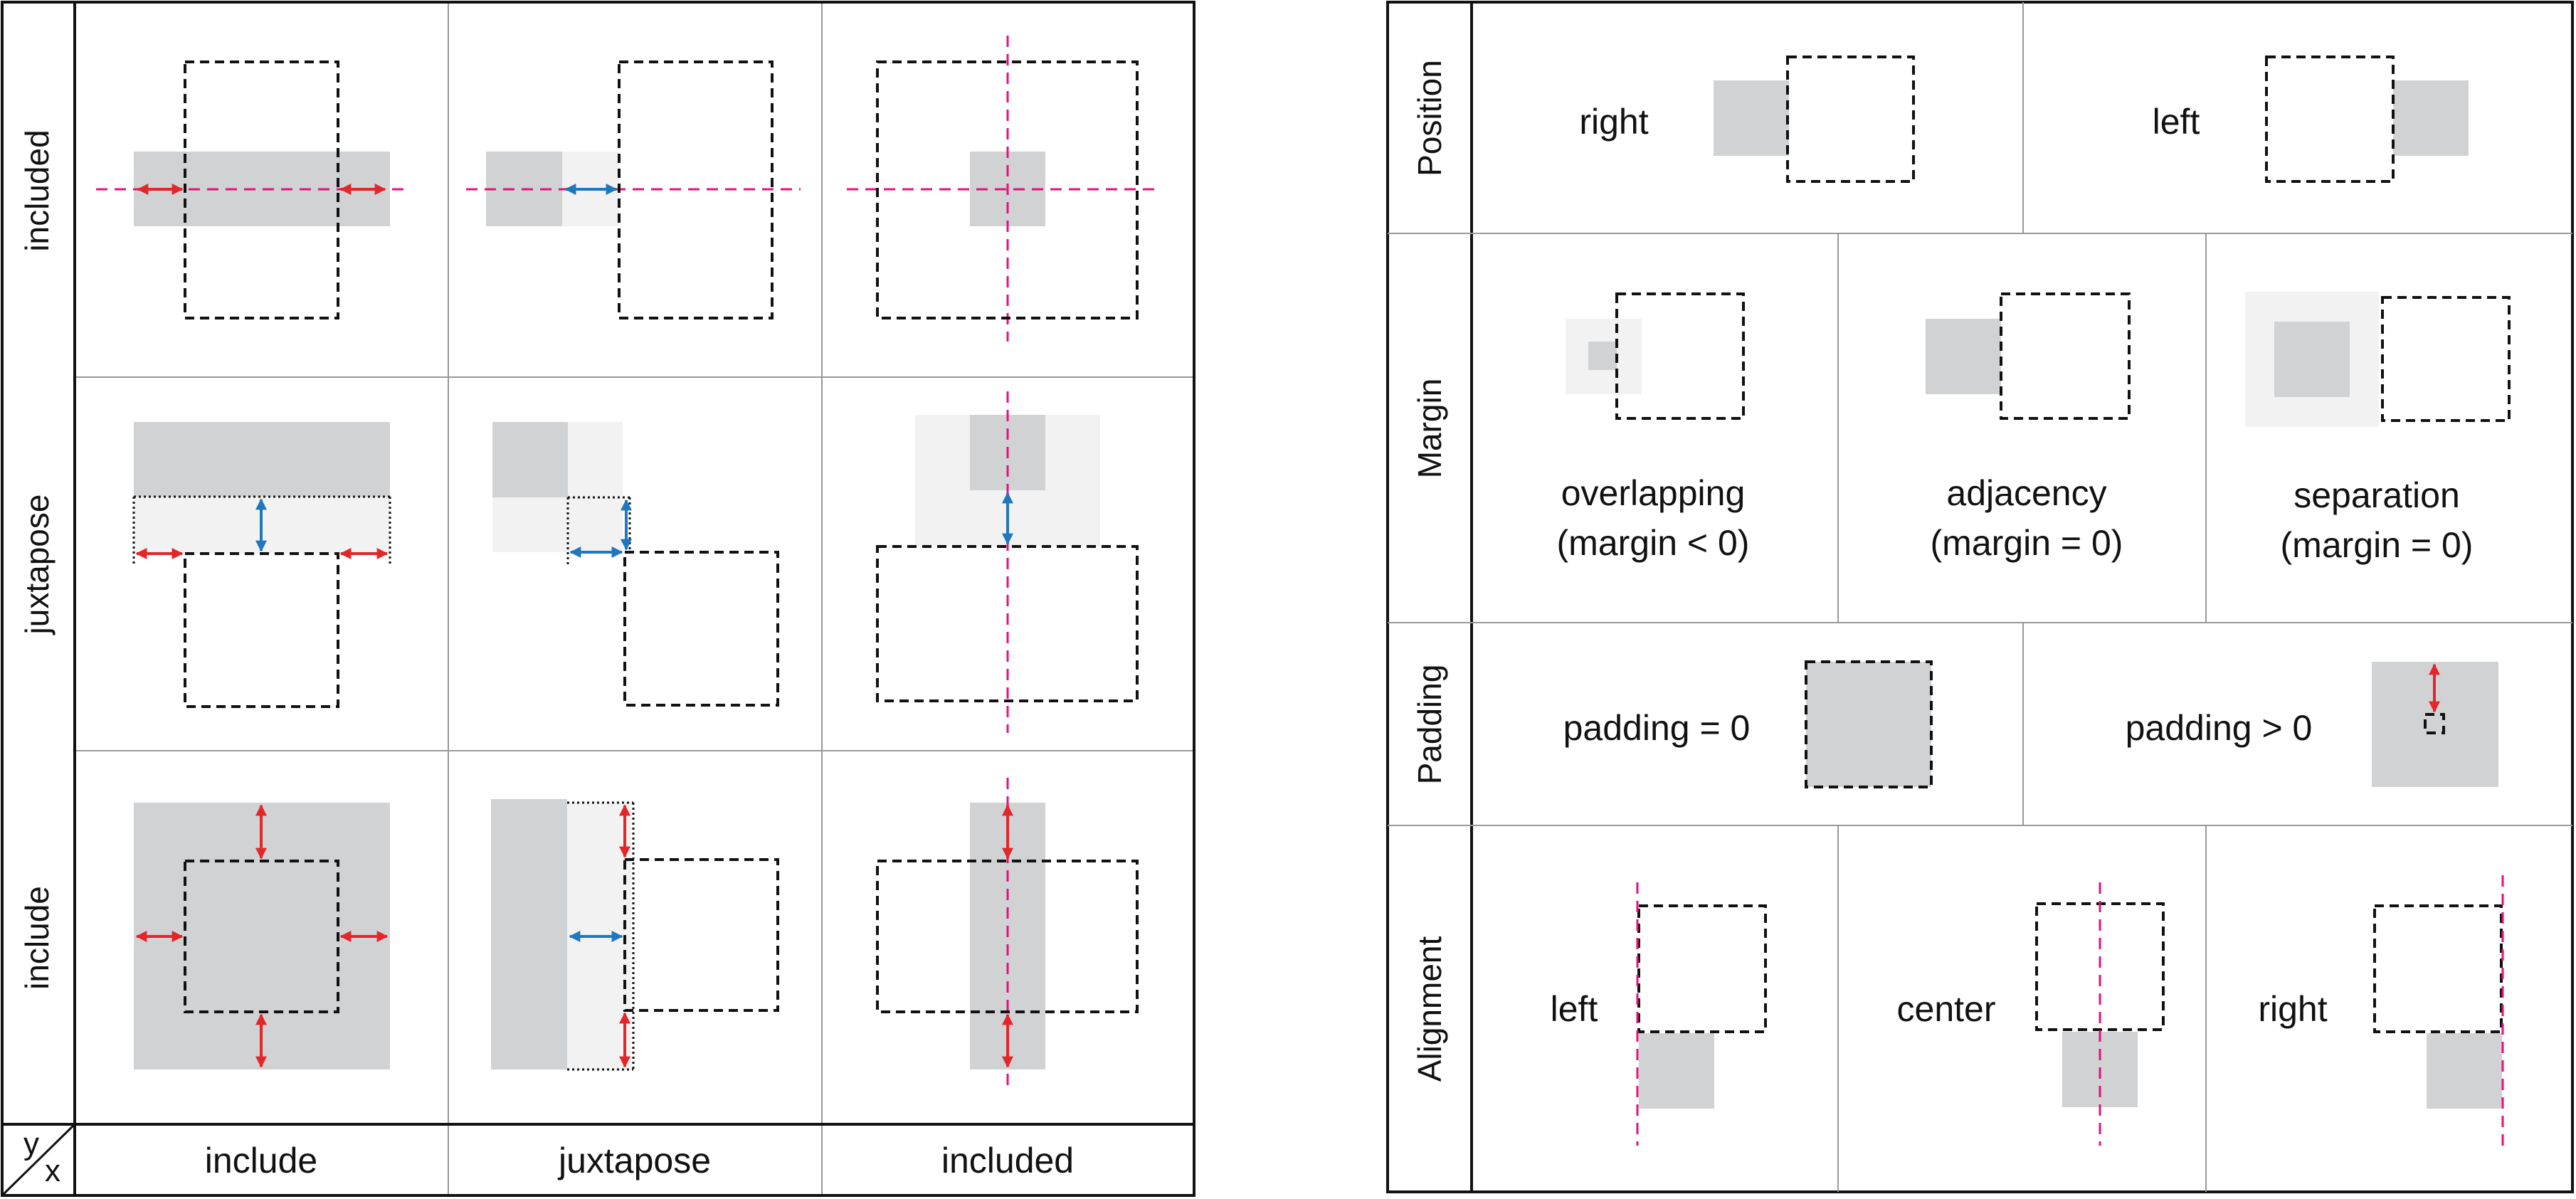  Describe the element at coordinates (2292, 1009) in the screenshot. I see `alignment-right-label: right` at that location.